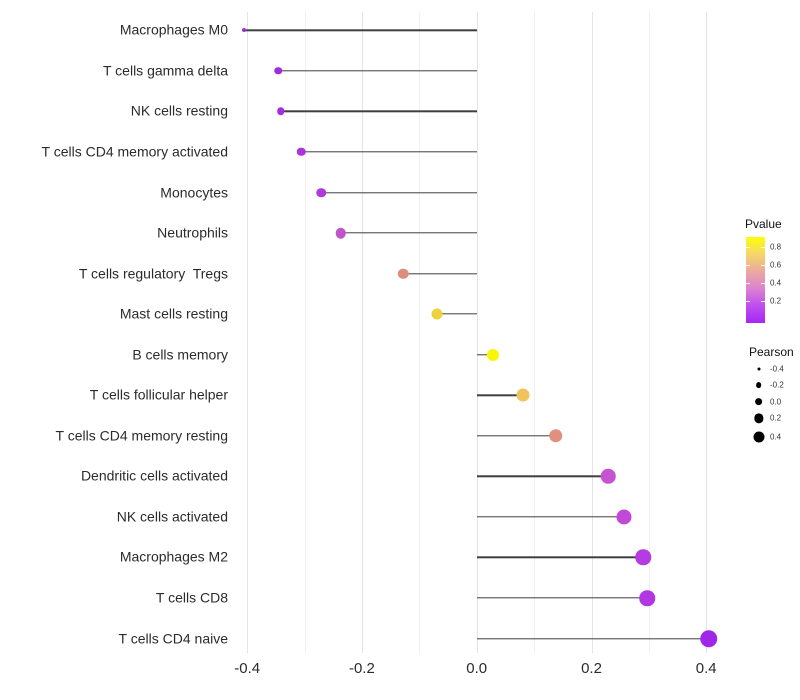  What do you see at coordinates (180, 354) in the screenshot?
I see `y-axis-label: B cells memory` at bounding box center [180, 354].